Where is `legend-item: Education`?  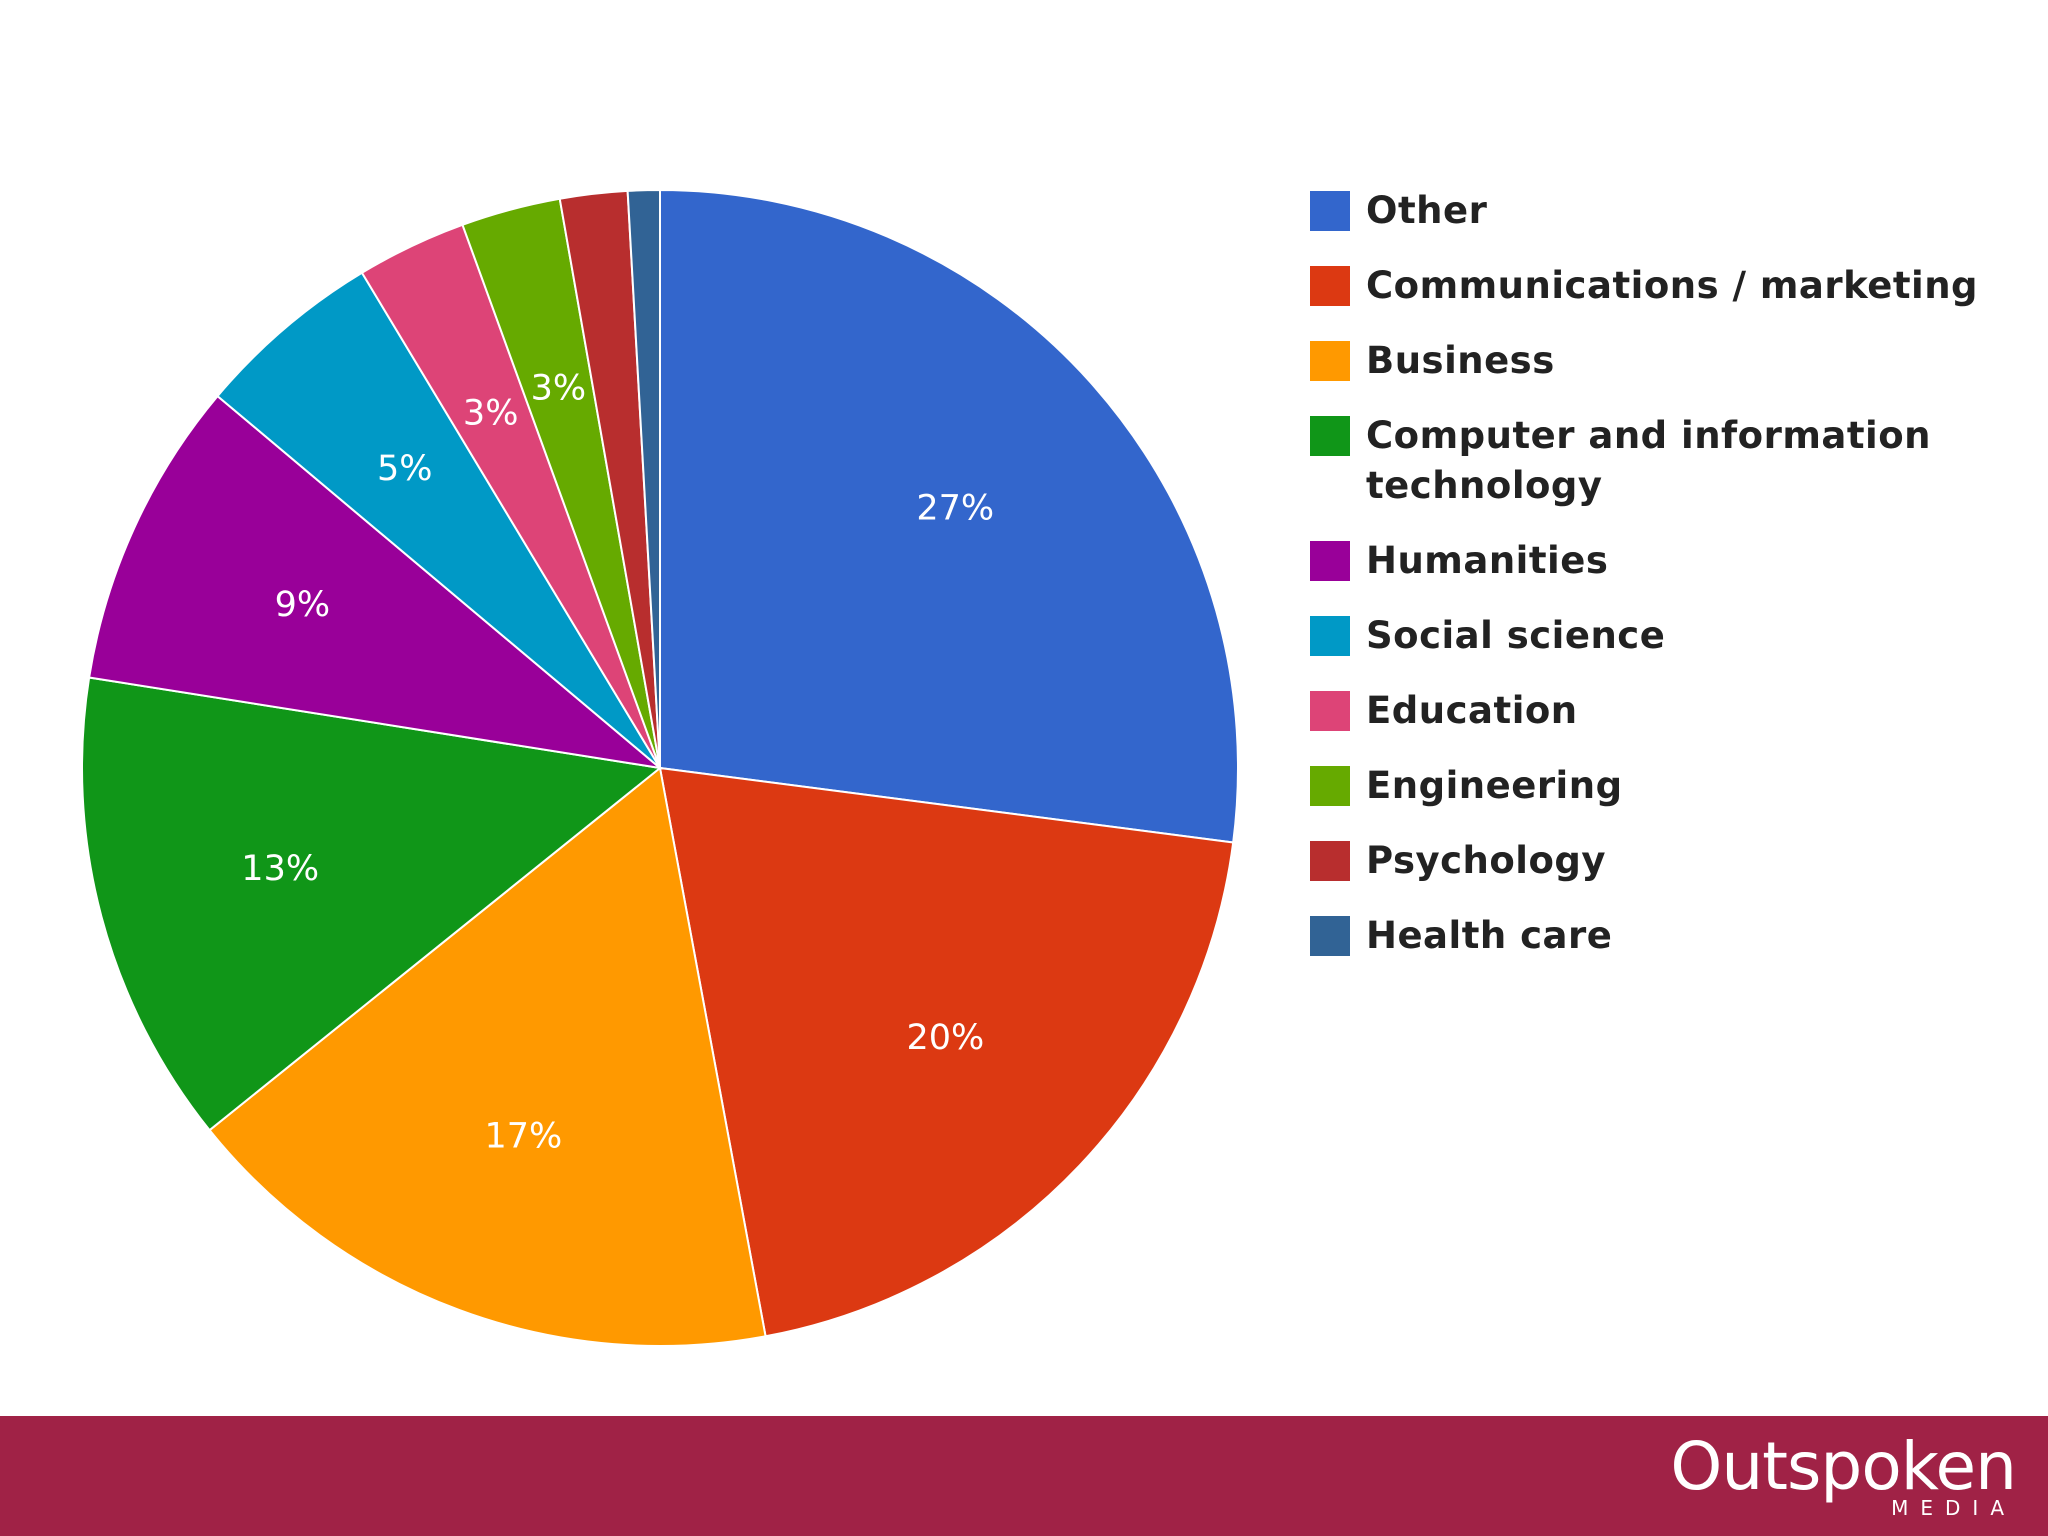 legend-item: Education is located at coordinates (1660, 711).